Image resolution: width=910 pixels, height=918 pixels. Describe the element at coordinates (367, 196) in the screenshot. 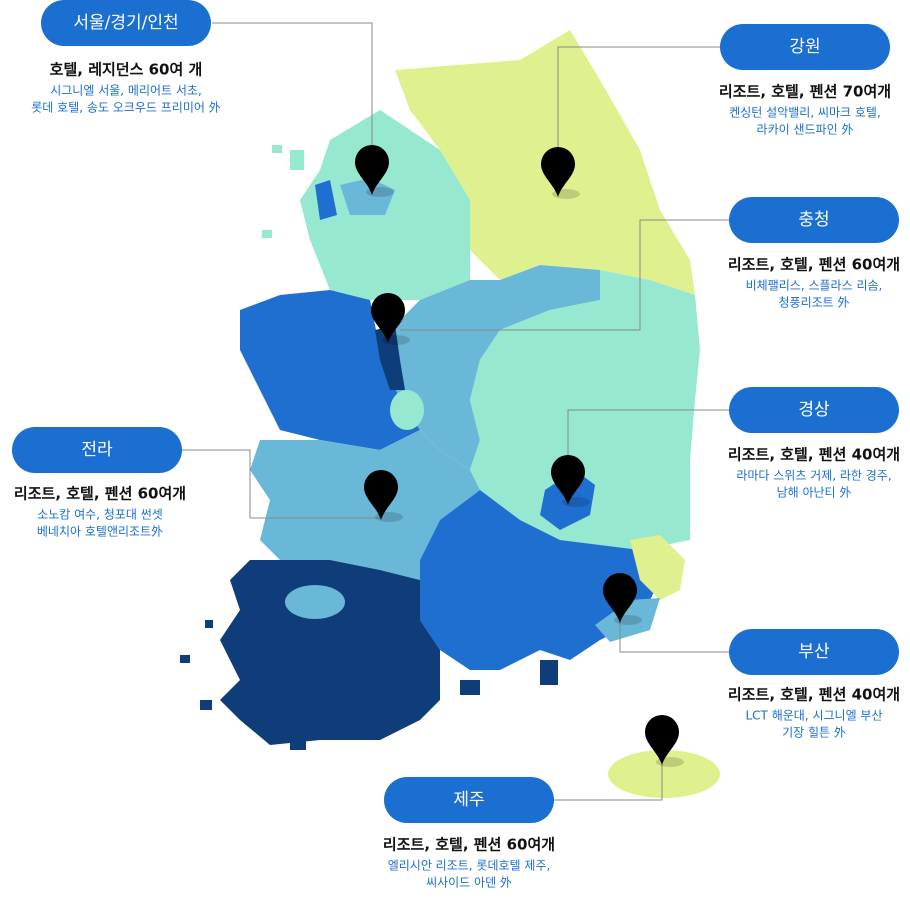

I see `region-seoul` at that location.